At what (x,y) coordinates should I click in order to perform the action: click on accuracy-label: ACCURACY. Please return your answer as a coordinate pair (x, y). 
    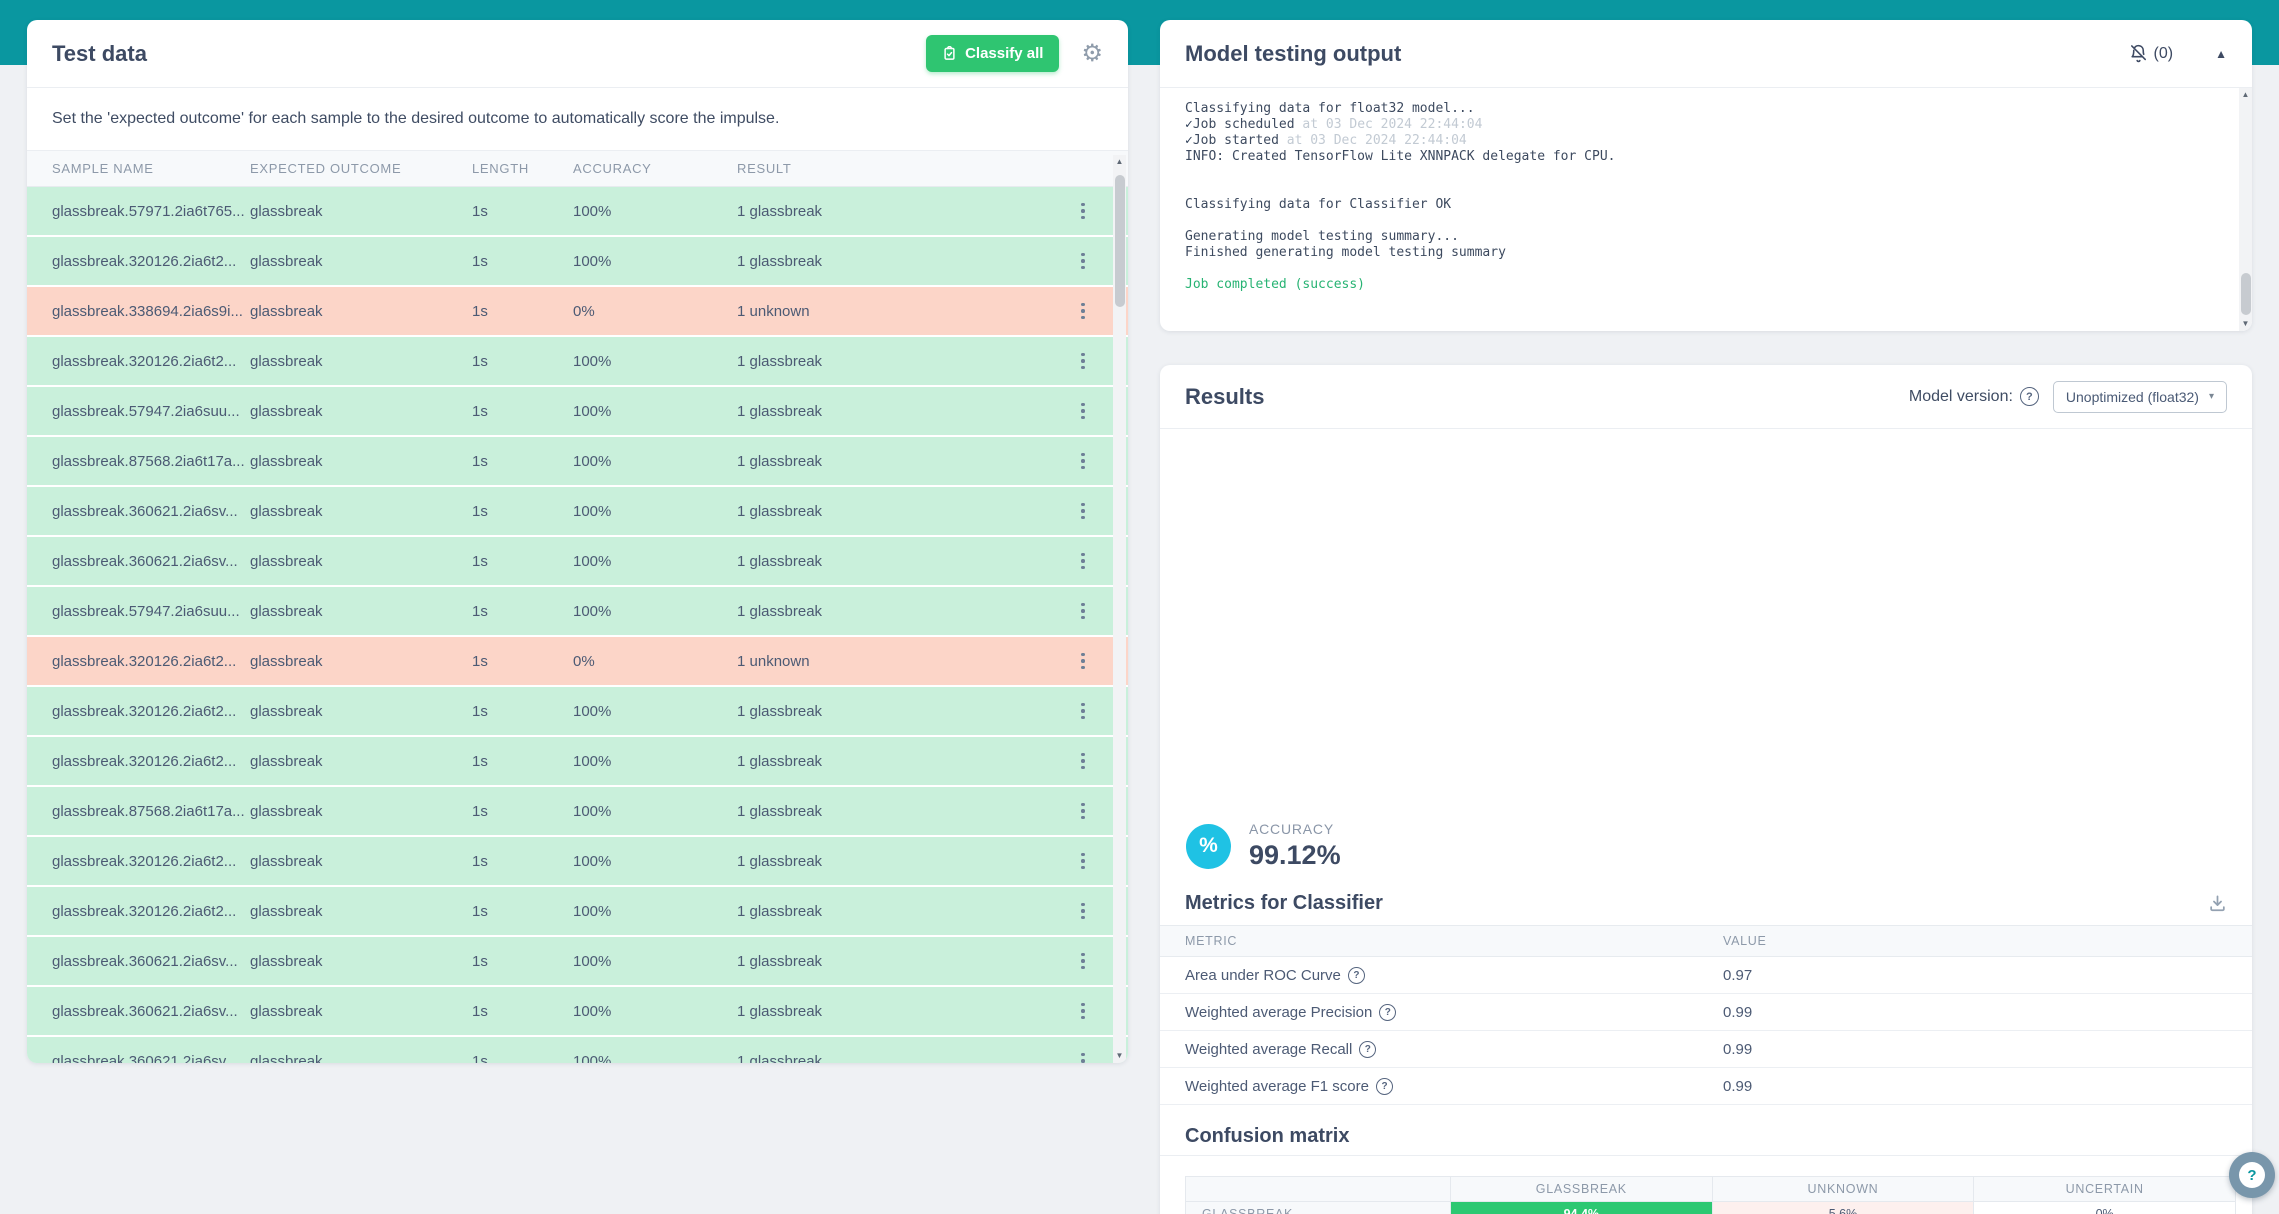
    Looking at the image, I should click on (1291, 829).